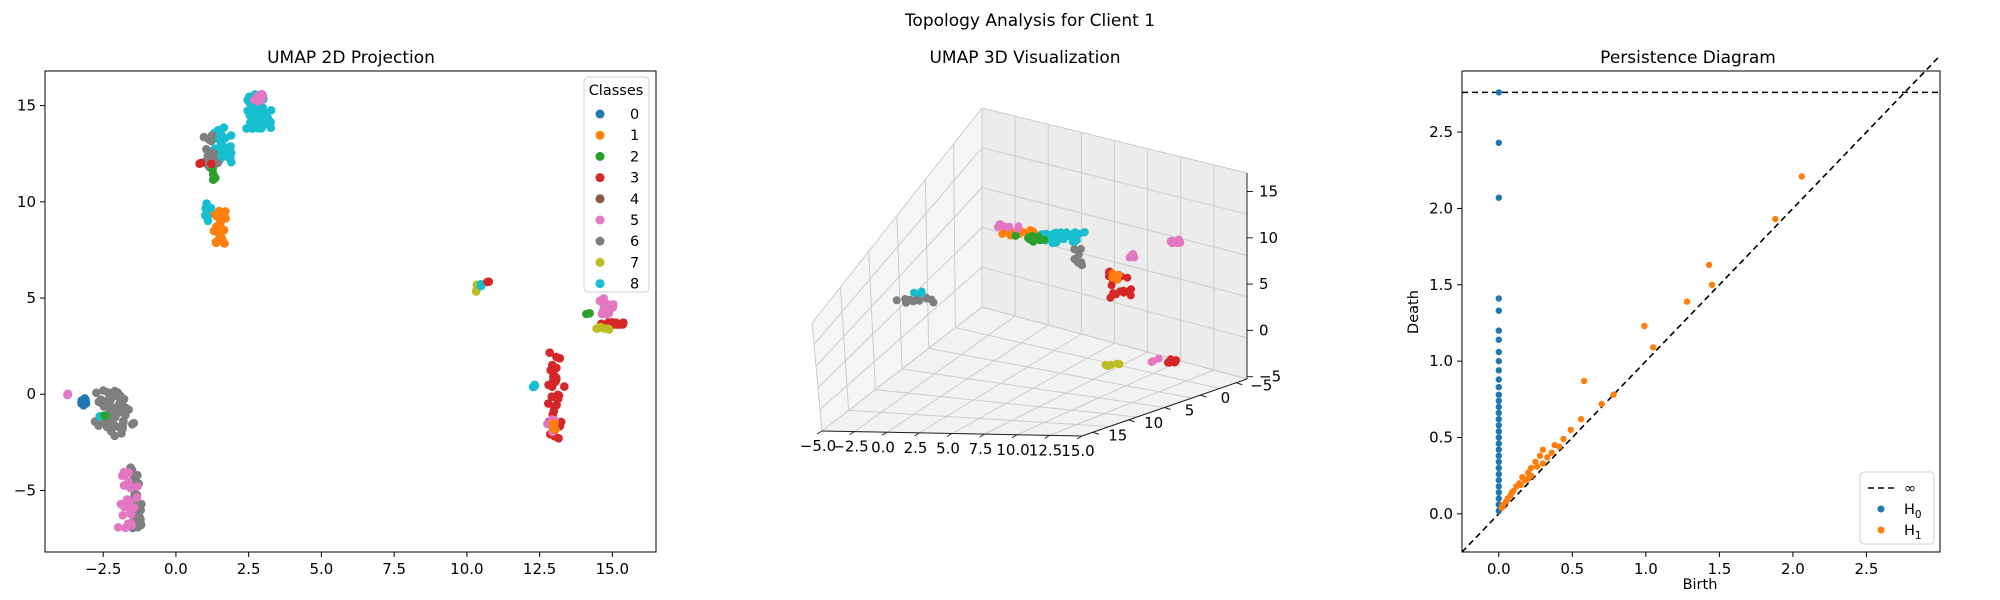 The height and width of the screenshot is (600, 2000). Describe the element at coordinates (981, 449) in the screenshot. I see `umap-3d-xtick-label: 7.5` at that location.